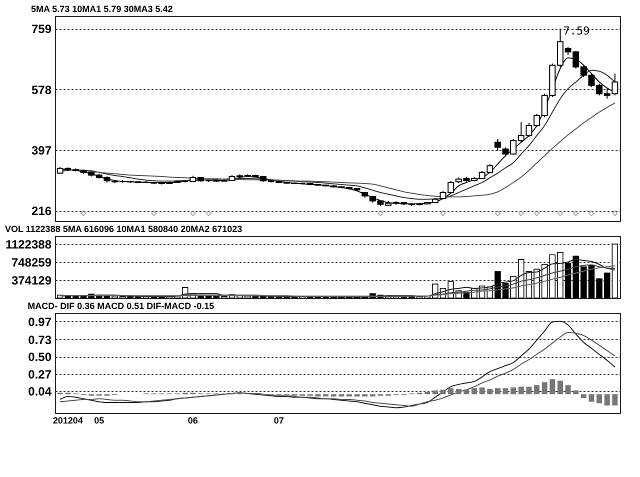 This screenshot has width=640, height=477. What do you see at coordinates (40, 391) in the screenshot?
I see `y-tick-label: 0.04` at bounding box center [40, 391].